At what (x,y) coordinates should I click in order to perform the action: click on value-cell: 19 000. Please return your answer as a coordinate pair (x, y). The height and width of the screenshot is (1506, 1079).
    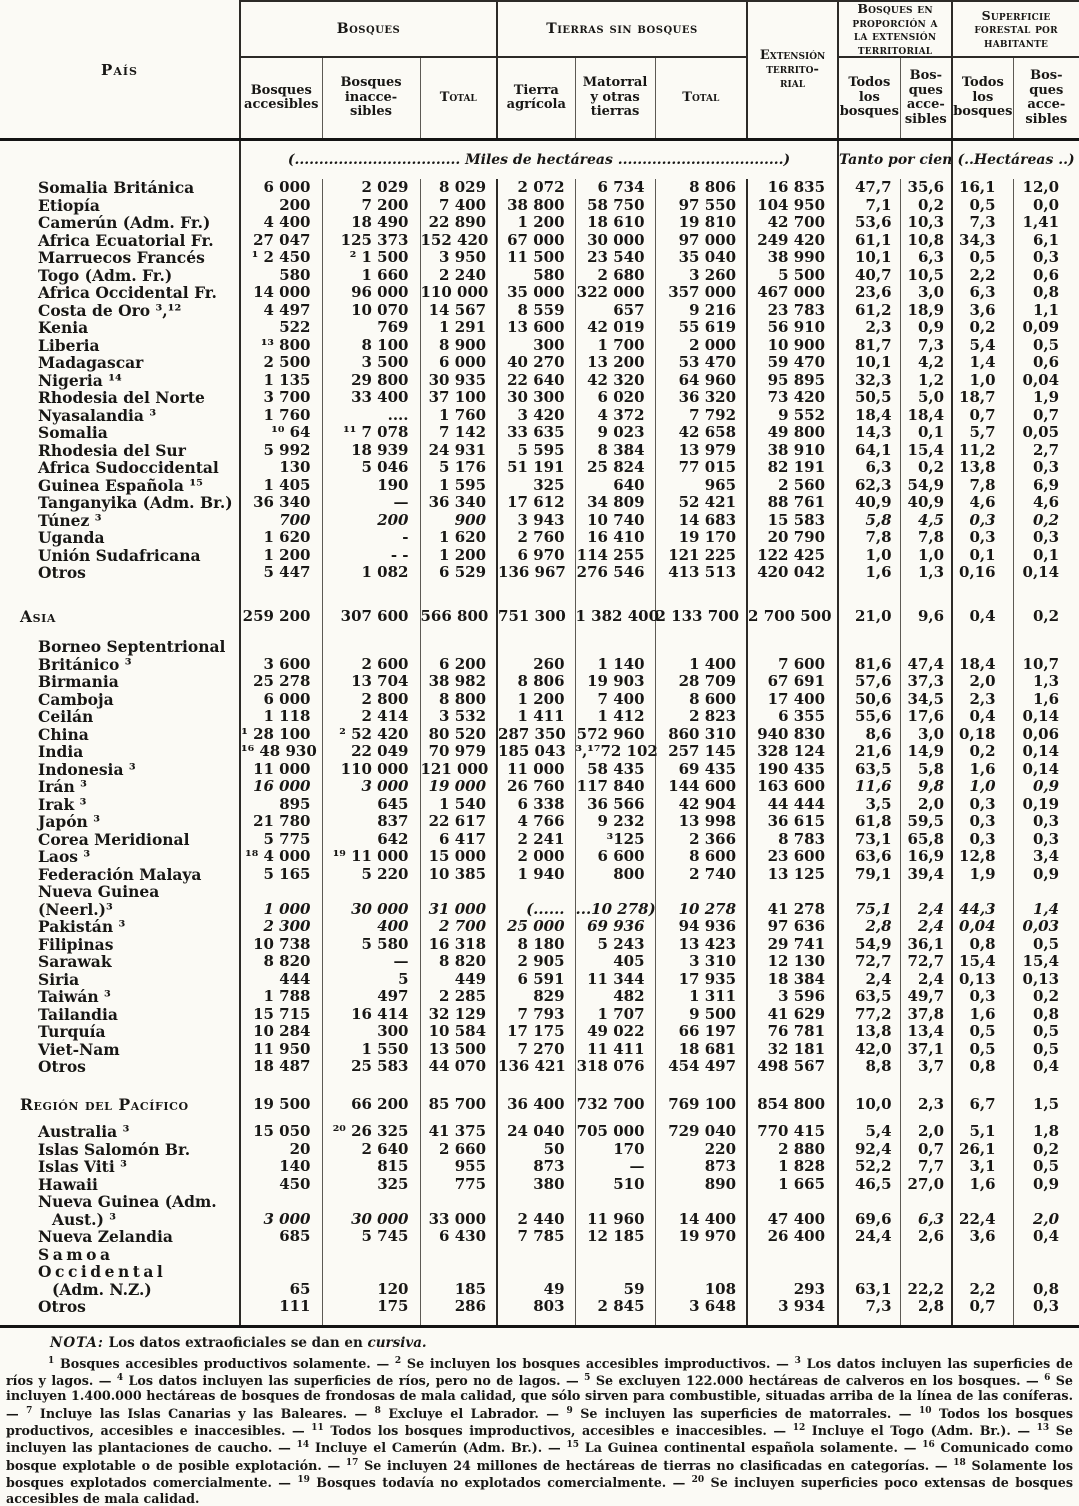
    Looking at the image, I should click on (458, 786).